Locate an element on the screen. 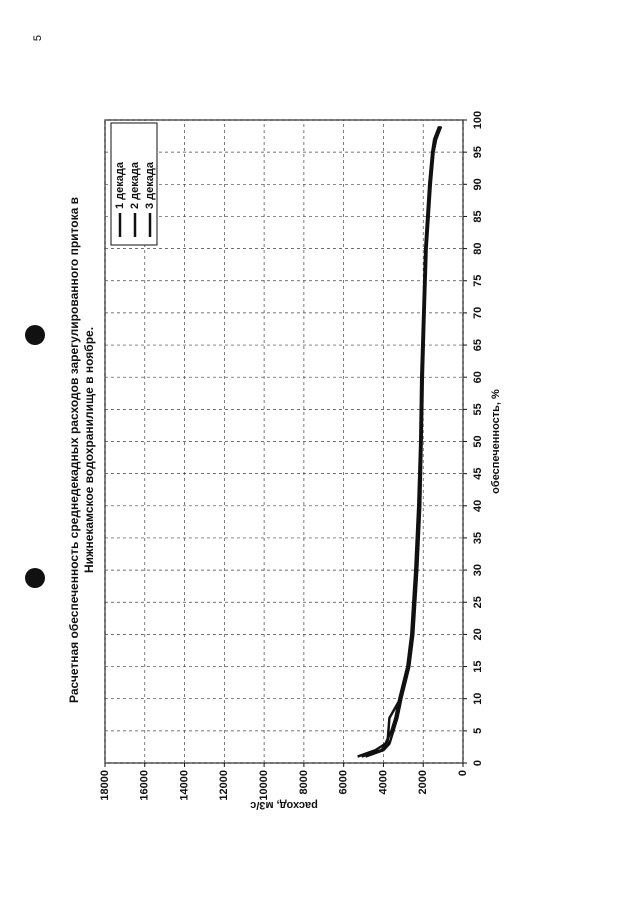 The width and height of the screenshot is (640, 905). x-tick-label: 80 is located at coordinates (478, 248).